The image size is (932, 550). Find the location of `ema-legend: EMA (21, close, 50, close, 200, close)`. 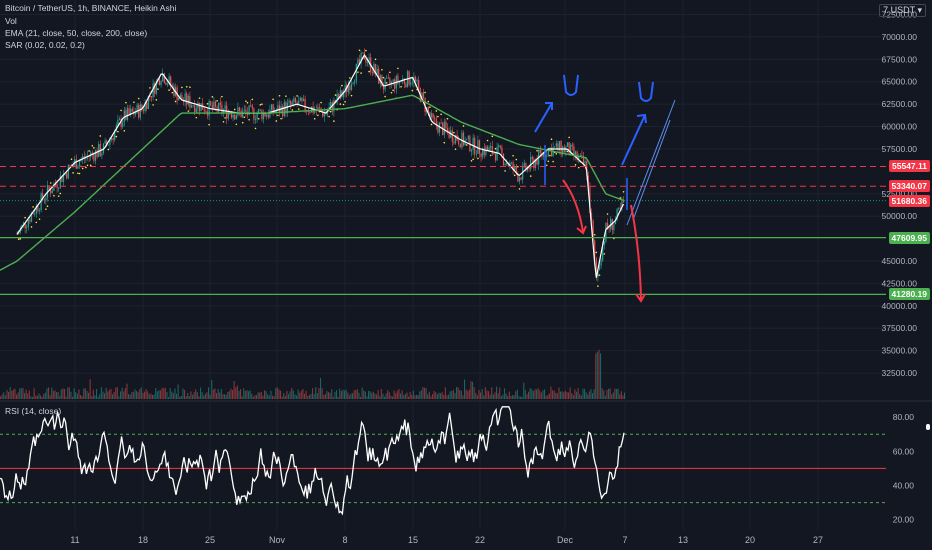

ema-legend: EMA (21, close, 50, close, 200, close) is located at coordinates (76, 33).